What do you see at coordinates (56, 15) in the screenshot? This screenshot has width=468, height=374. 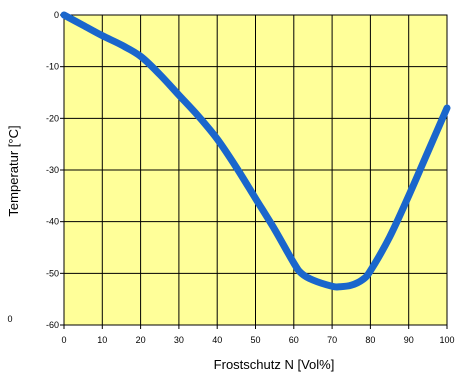 I see `y-tick-label: 0` at bounding box center [56, 15].